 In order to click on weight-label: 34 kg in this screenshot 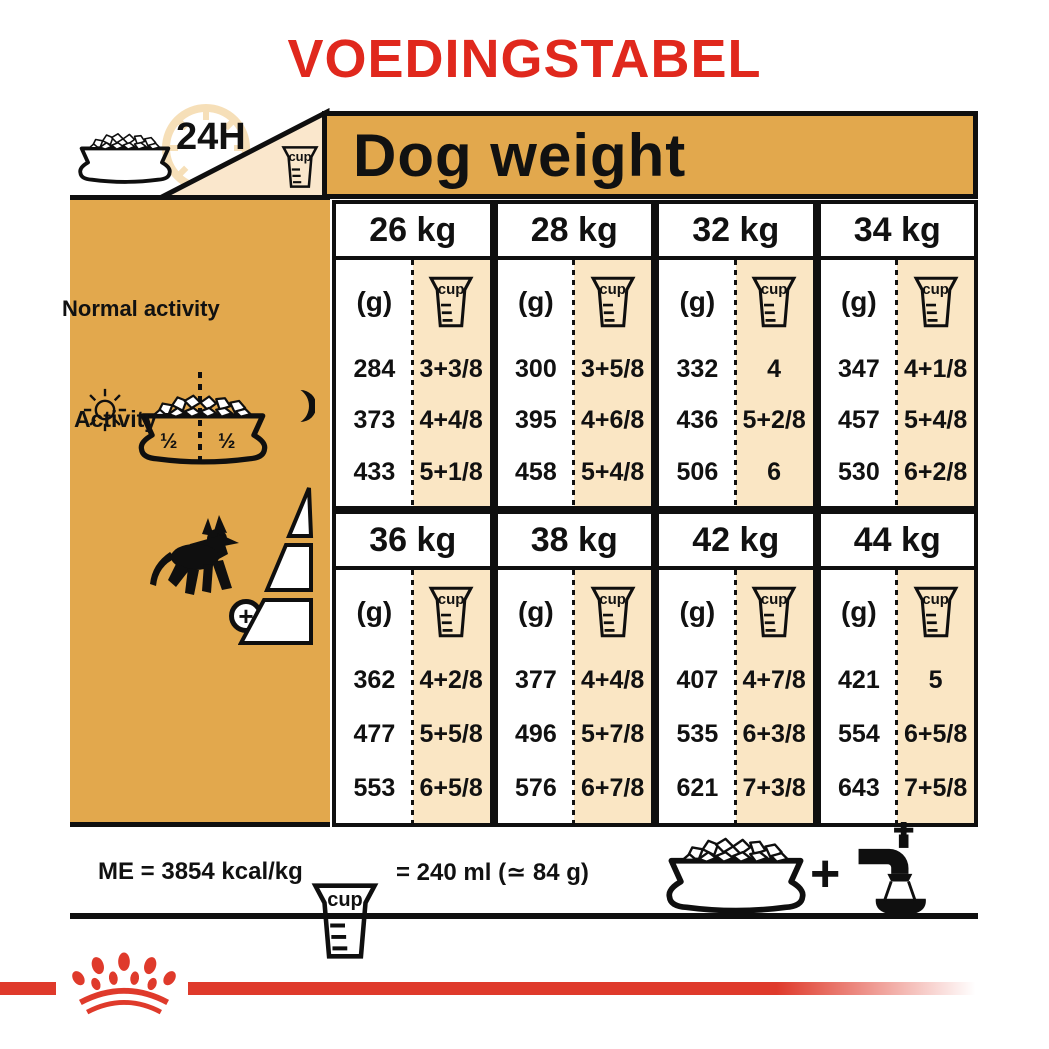, I will do `click(897, 229)`.